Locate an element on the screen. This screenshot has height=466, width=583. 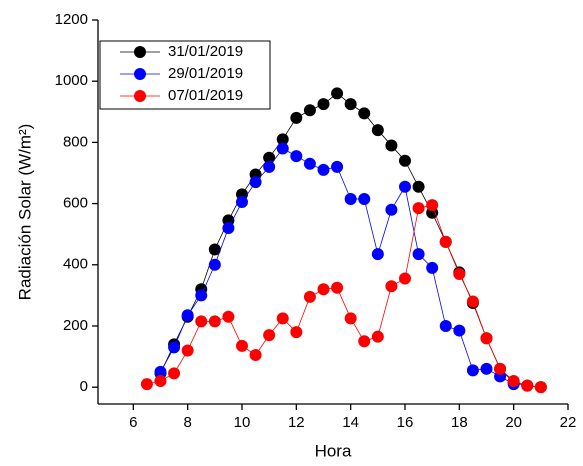
x-tick-label: 14 is located at coordinates (350, 422).